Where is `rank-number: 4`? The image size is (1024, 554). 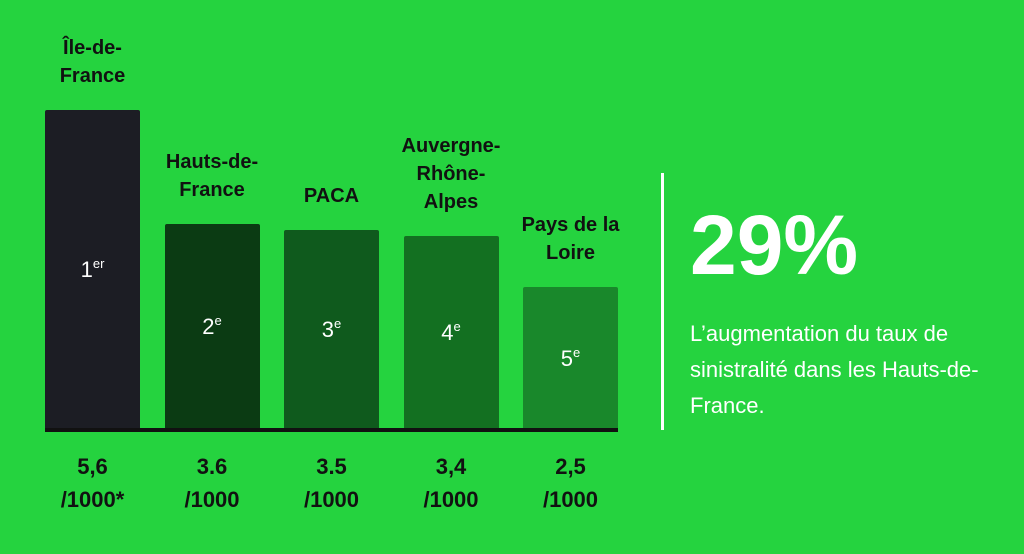
rank-number: 4 is located at coordinates (447, 332).